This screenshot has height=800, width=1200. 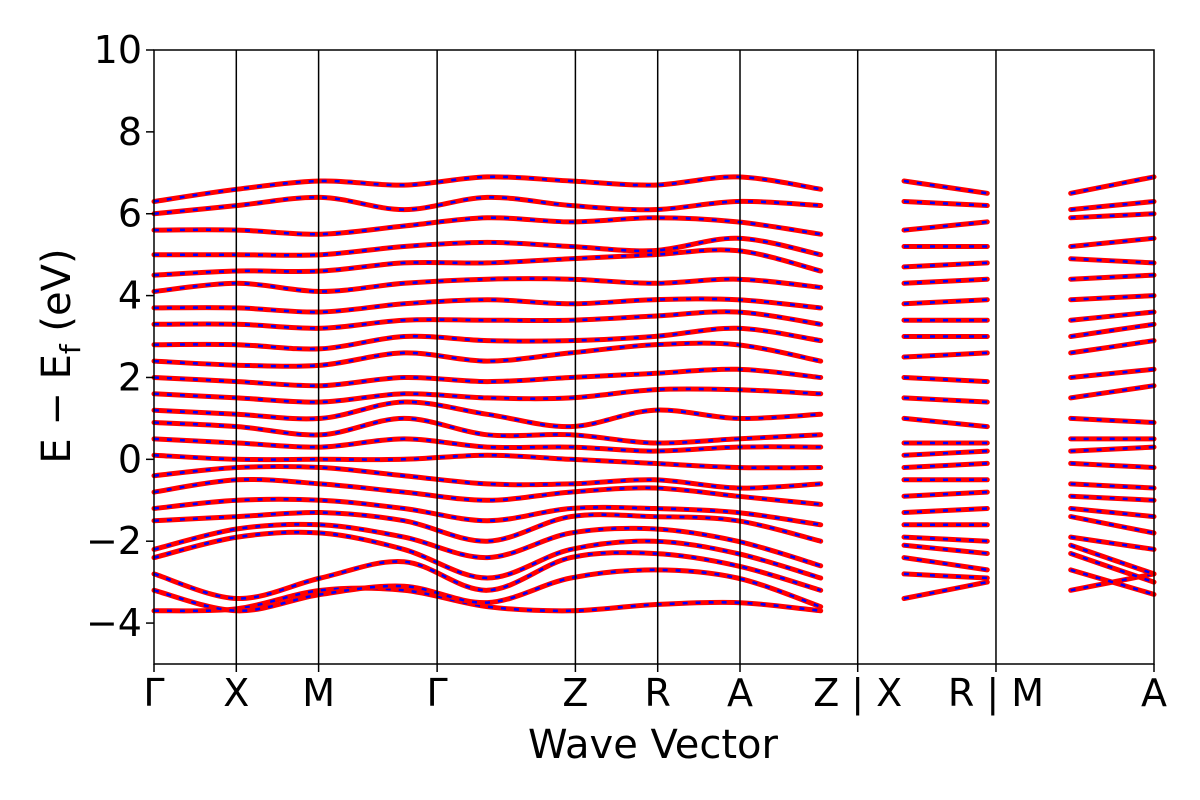 What do you see at coordinates (996, 693) in the screenshot?
I see `x-tick-label: R | M` at bounding box center [996, 693].